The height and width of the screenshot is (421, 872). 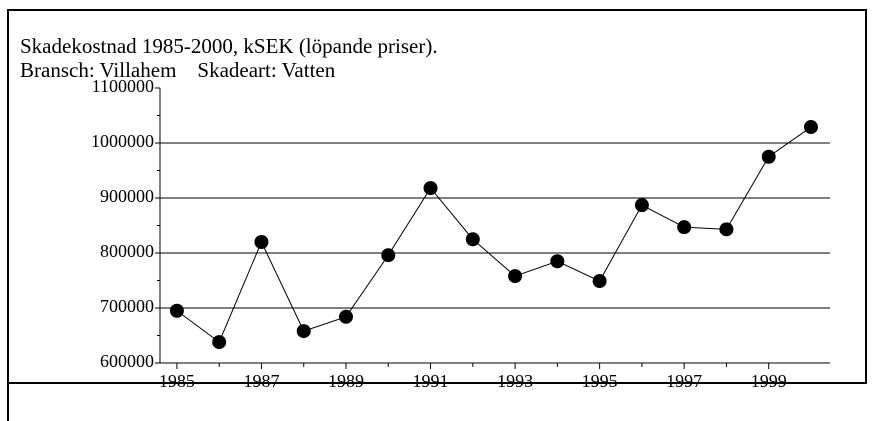 I want to click on y-tick-label: 1100000, so click(x=123, y=86).